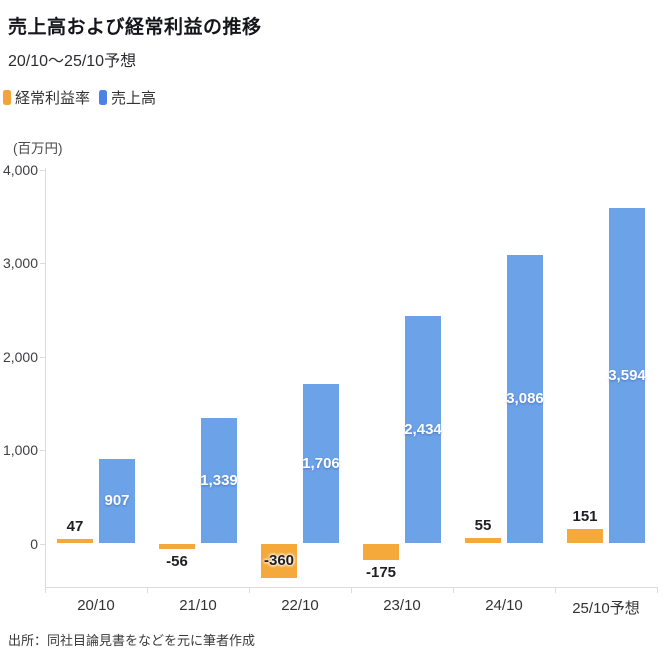 This screenshot has width=664, height=664. Describe the element at coordinates (300, 605) in the screenshot. I see `x-axis-label: 22/10` at that location.